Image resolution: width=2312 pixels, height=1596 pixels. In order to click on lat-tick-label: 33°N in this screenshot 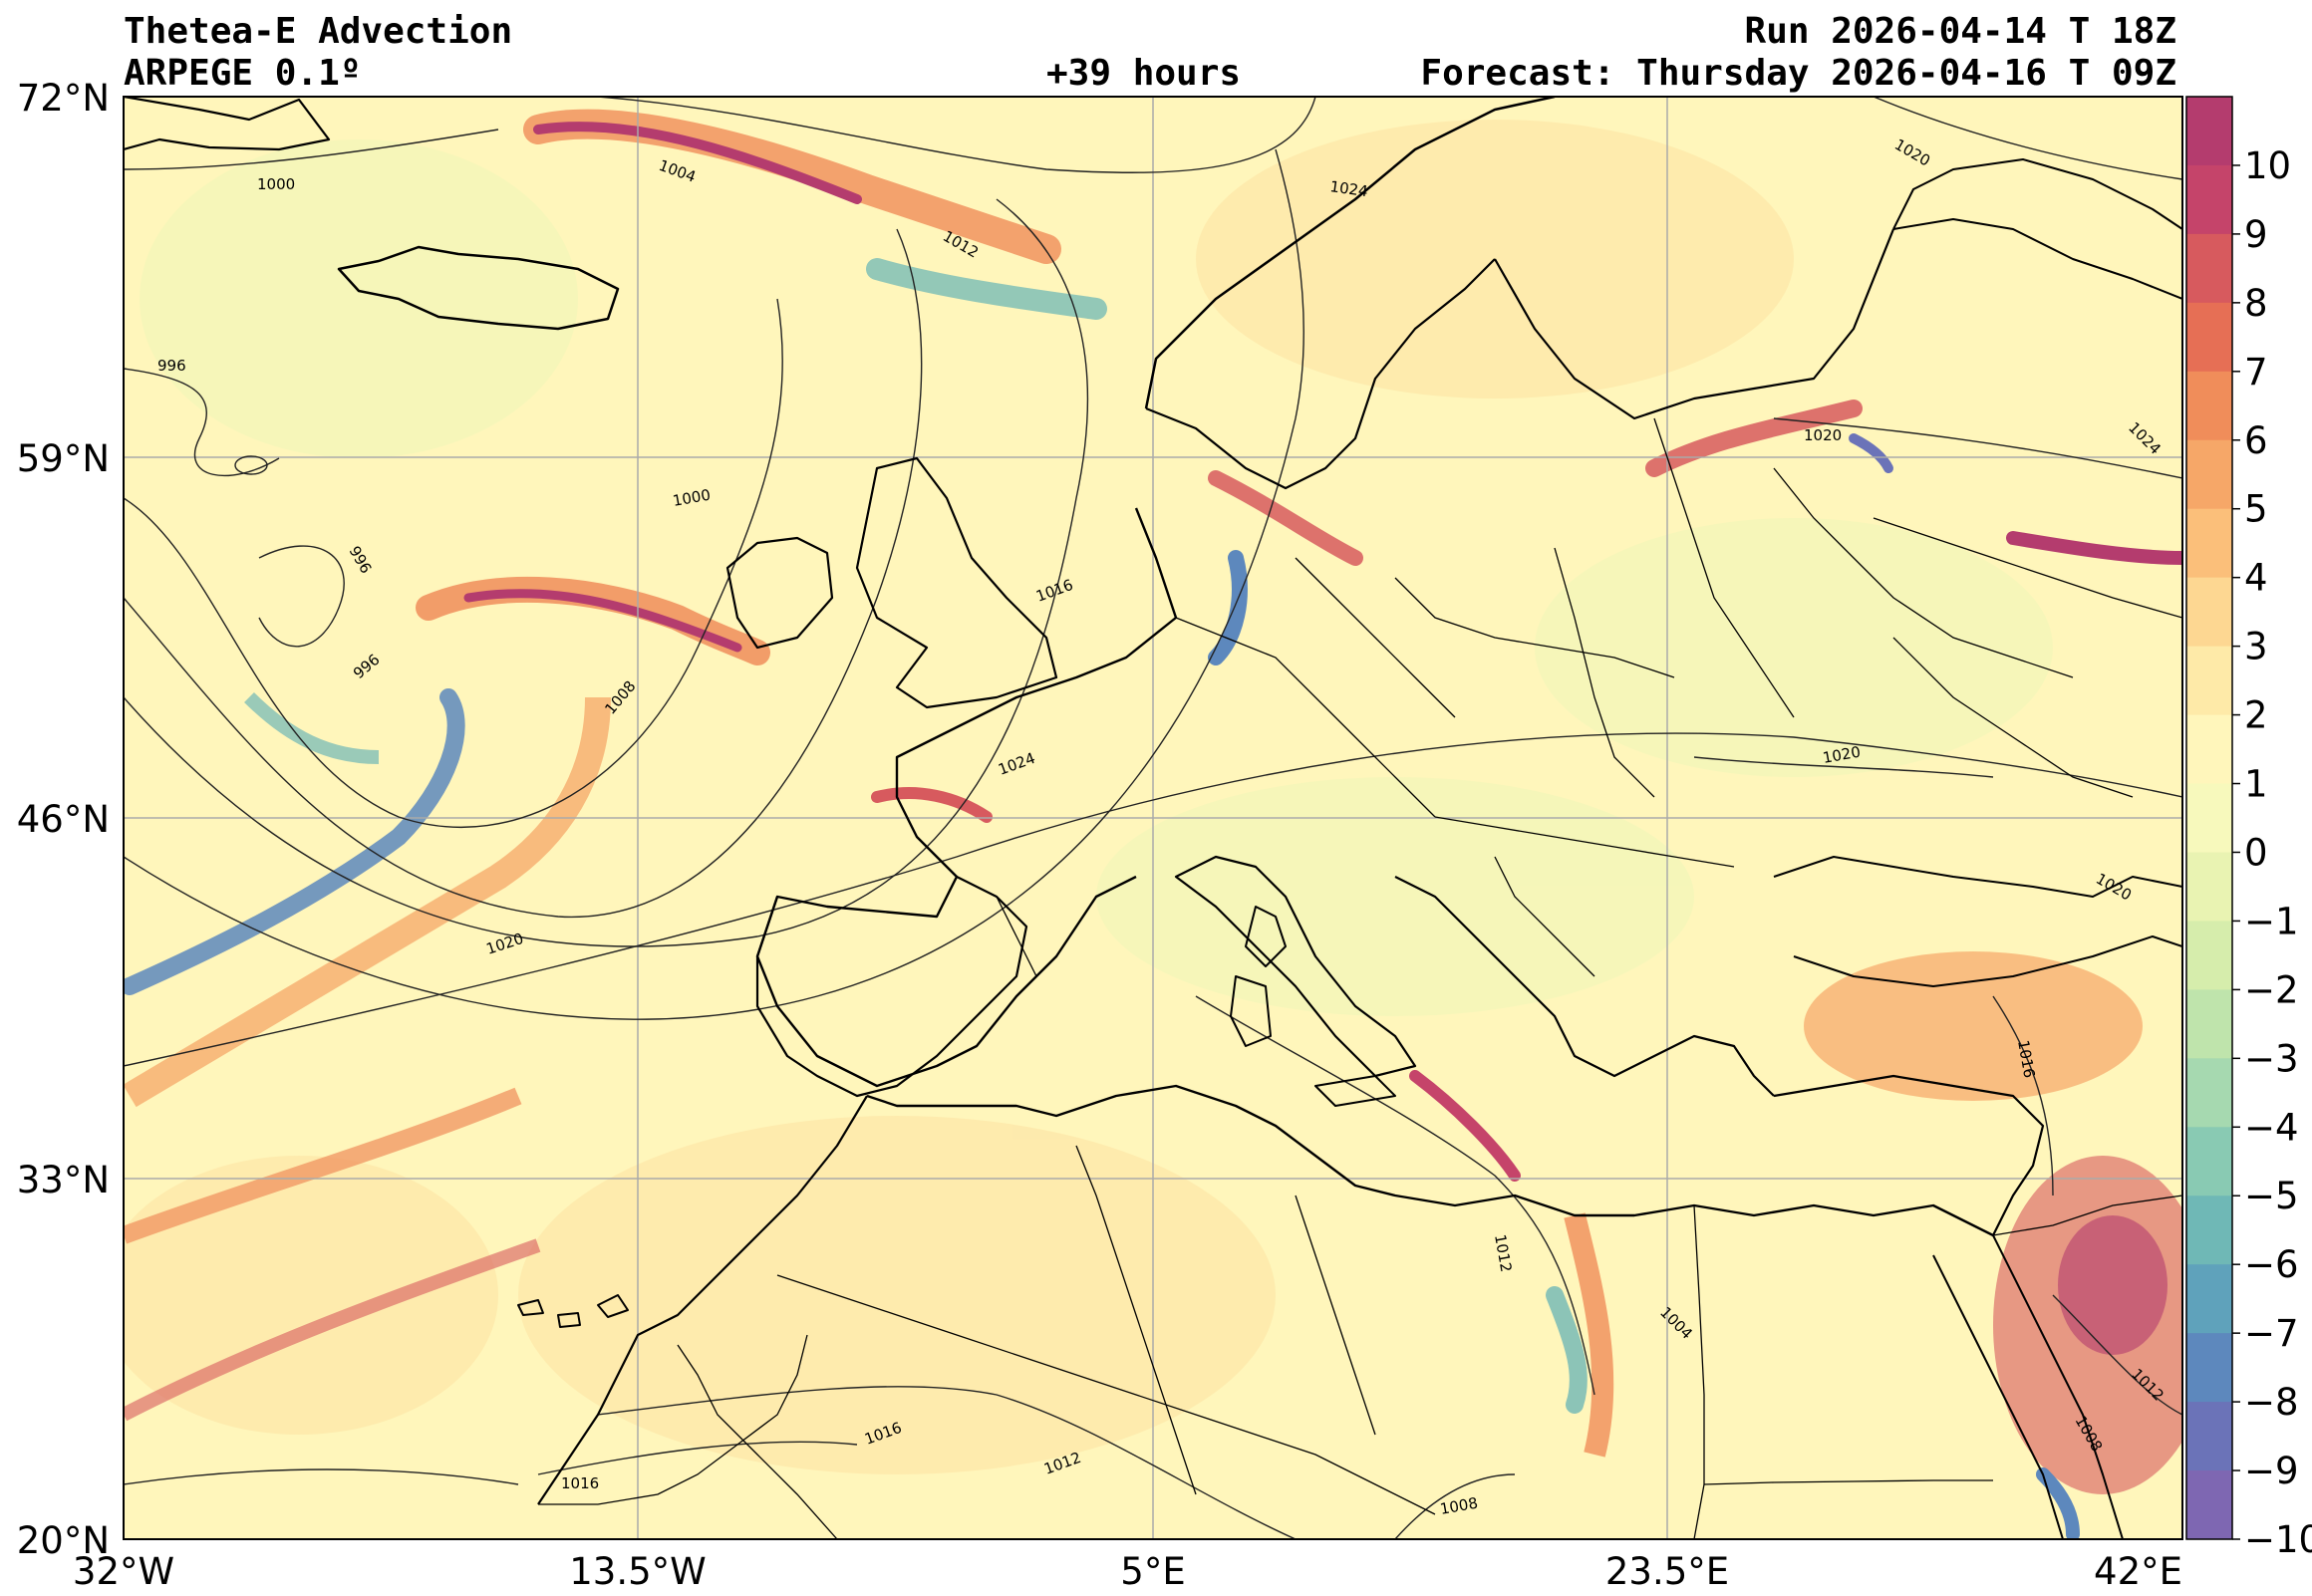, I will do `click(63, 1180)`.